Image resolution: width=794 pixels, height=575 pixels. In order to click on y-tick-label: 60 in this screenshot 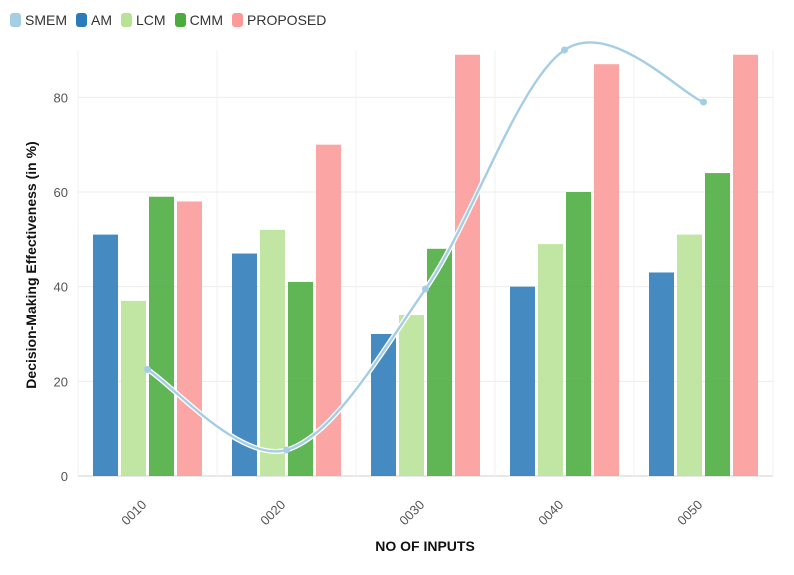, I will do `click(61, 192)`.